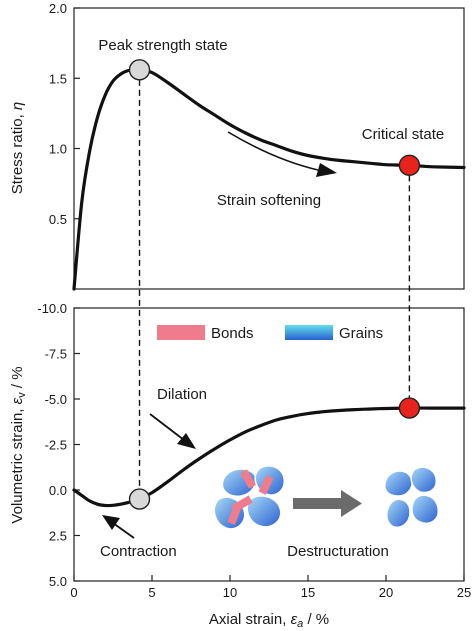 This screenshot has width=474, height=631. What do you see at coordinates (58, 536) in the screenshot?
I see `bottom-y-tick-label: 2.5` at bounding box center [58, 536].